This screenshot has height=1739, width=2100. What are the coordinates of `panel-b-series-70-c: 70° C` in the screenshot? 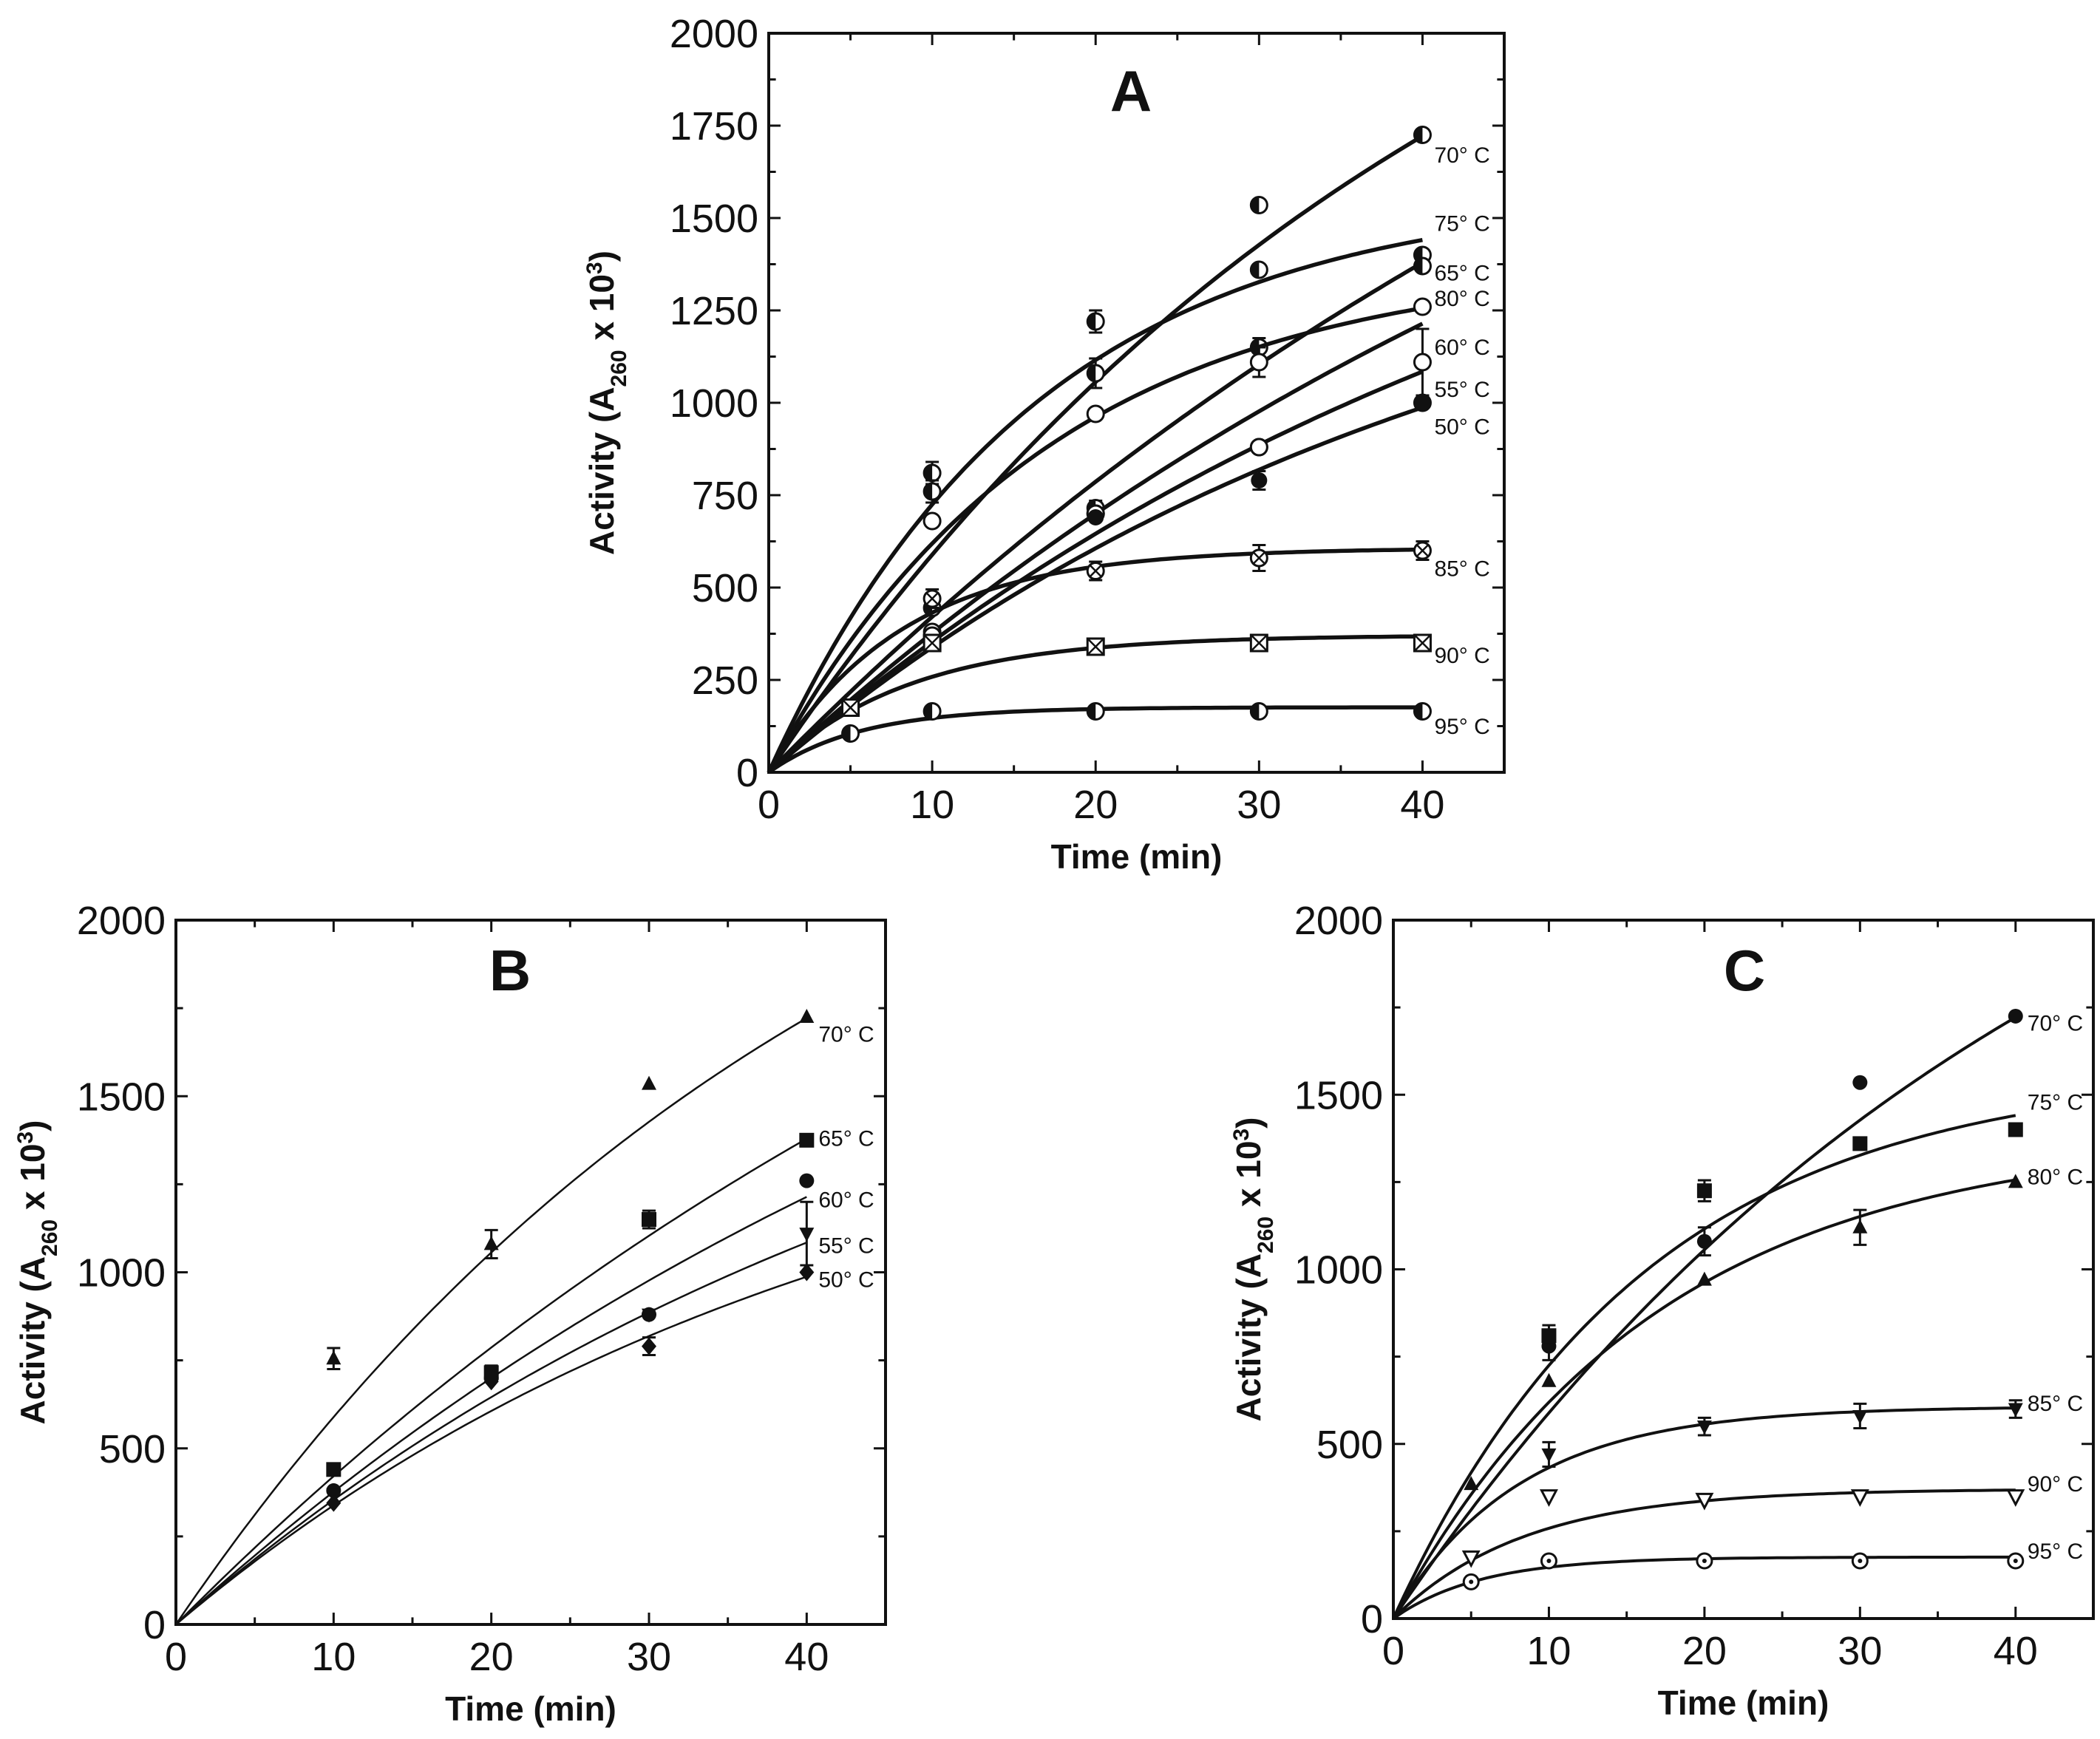 It's located at (524, 1317).